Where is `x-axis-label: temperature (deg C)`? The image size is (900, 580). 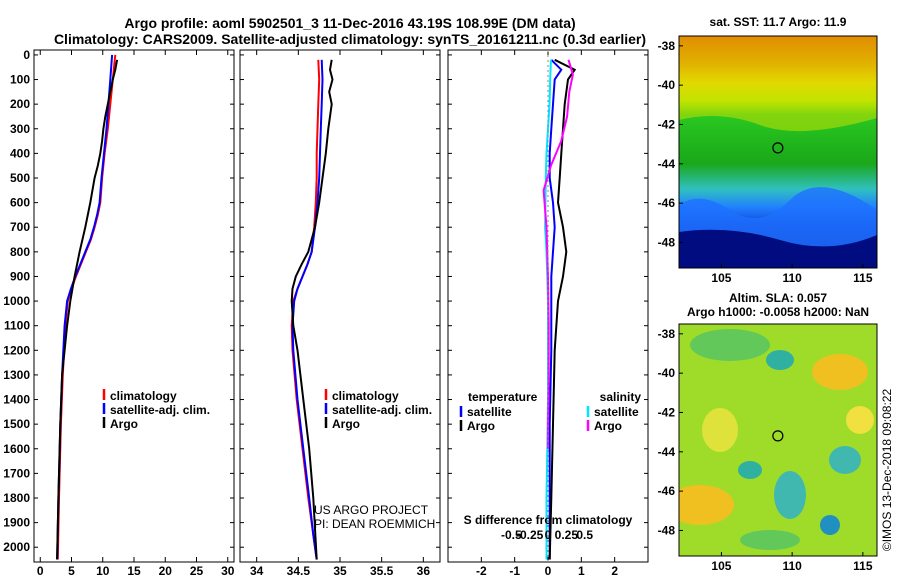 x-axis-label: temperature (deg C) is located at coordinates (134, 579).